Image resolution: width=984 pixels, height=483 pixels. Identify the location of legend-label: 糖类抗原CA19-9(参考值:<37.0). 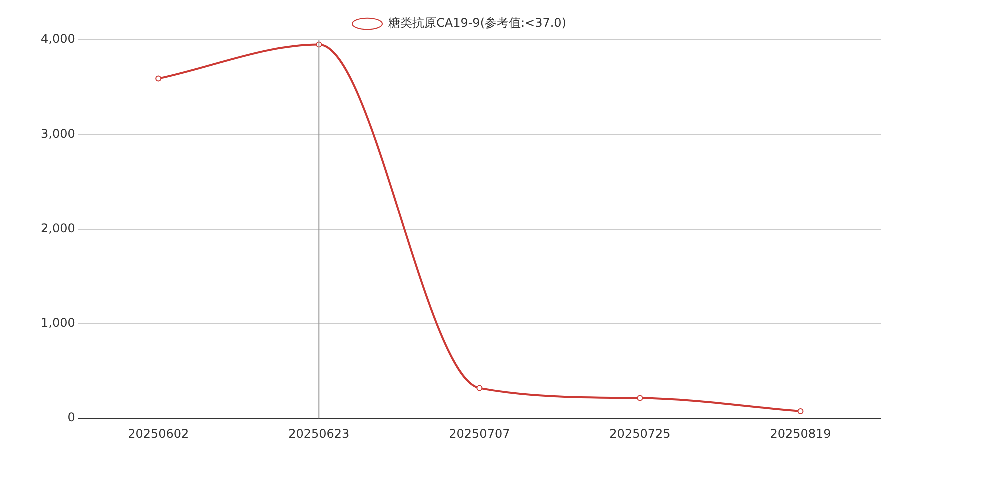
(477, 23).